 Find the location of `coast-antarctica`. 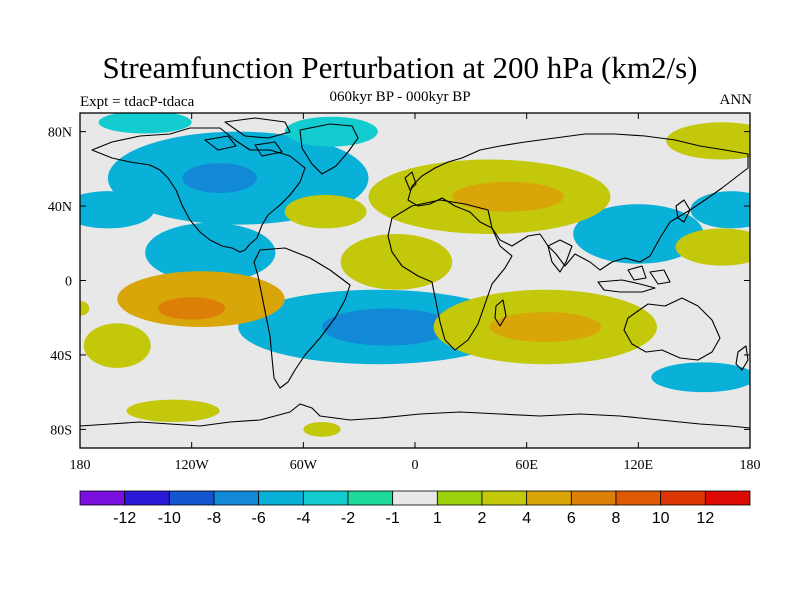

coast-antarctica is located at coordinates (415, 416).